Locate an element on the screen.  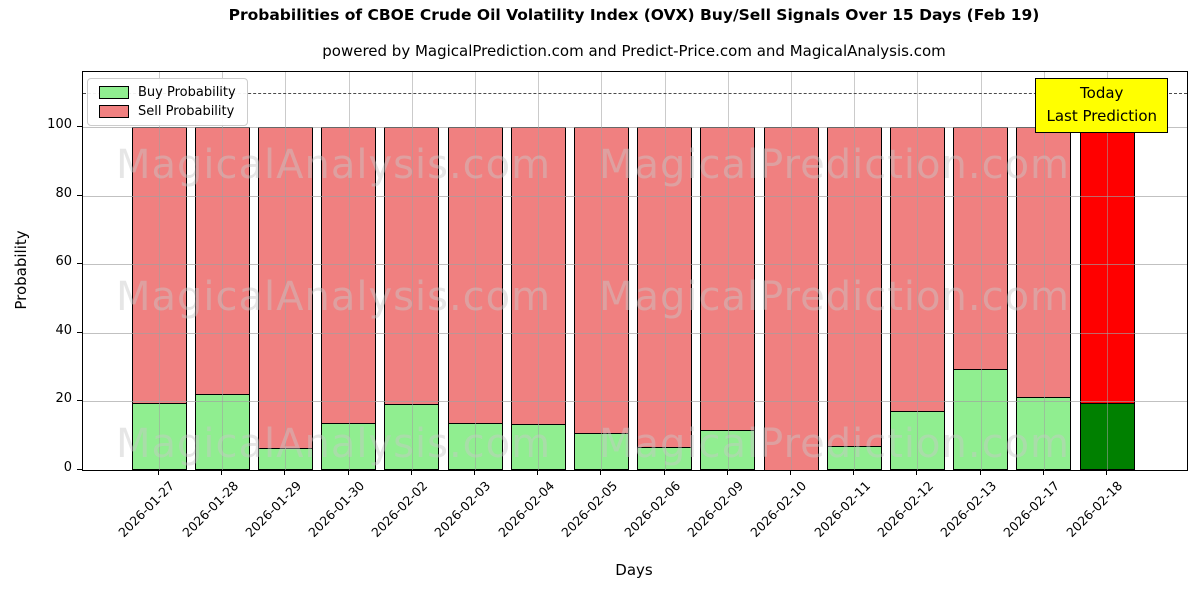
legend-item: Buy Probability is located at coordinates (167, 92).